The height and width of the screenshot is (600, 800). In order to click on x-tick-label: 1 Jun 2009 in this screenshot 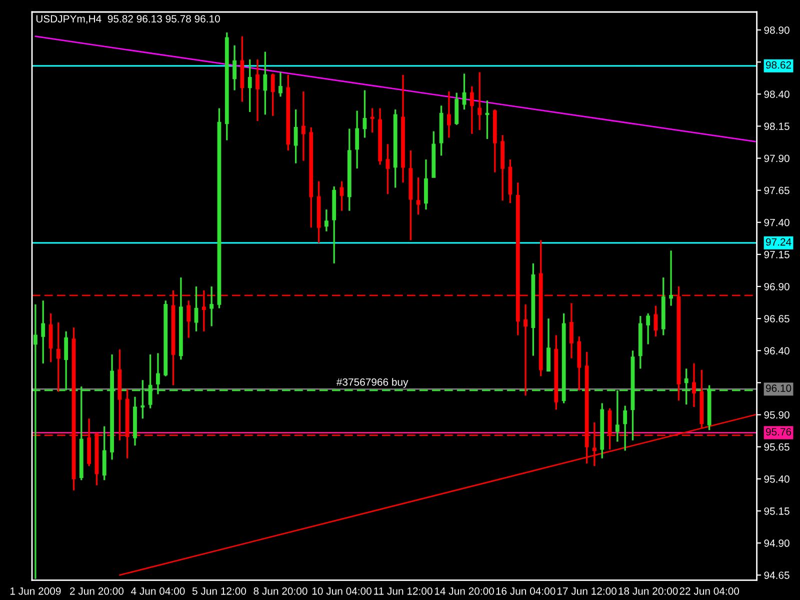, I will do `click(35, 591)`.